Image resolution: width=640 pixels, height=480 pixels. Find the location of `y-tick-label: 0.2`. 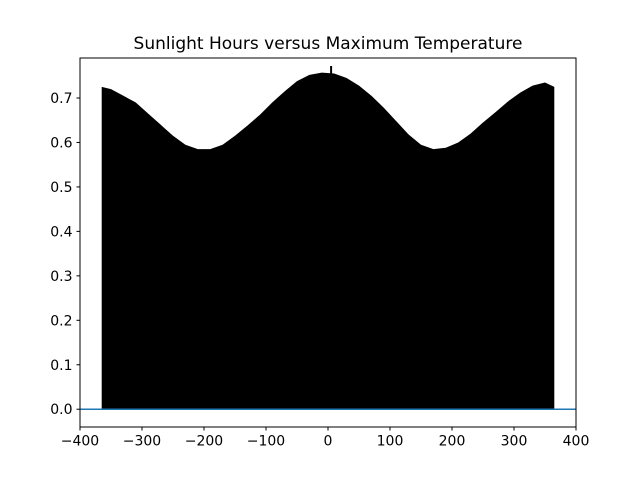

y-tick-label: 0.2 is located at coordinates (61, 321).